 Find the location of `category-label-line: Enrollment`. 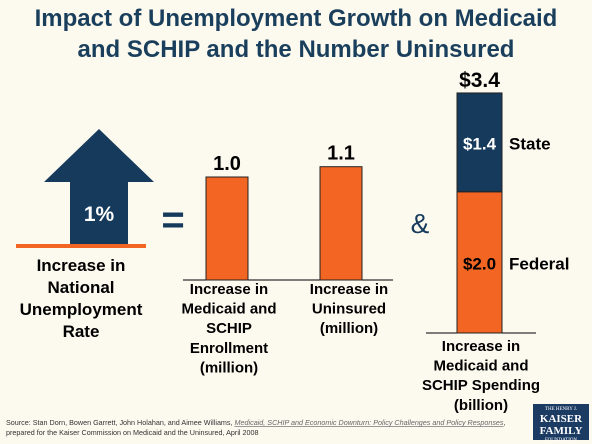

category-label-line: Enrollment is located at coordinates (229, 348).